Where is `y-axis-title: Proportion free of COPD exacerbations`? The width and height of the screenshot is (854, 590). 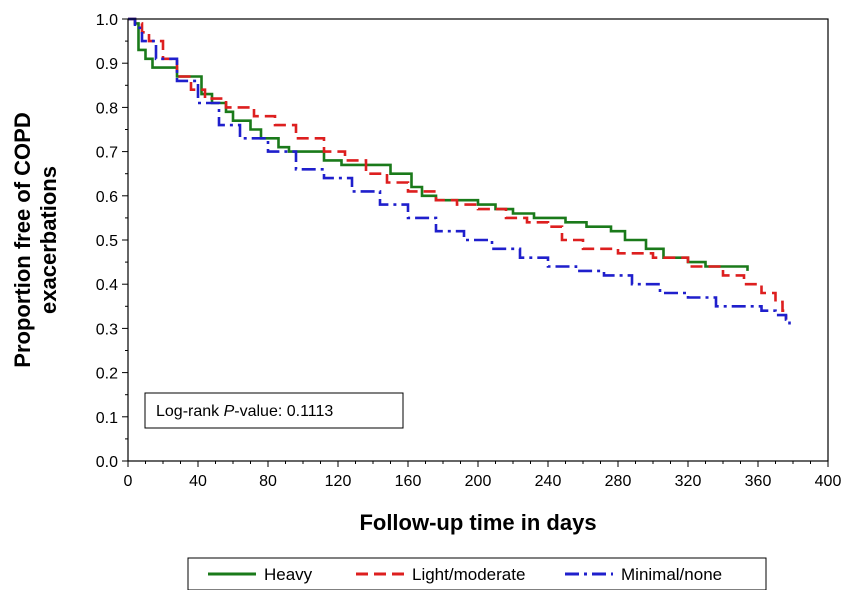 y-axis-title: Proportion free of COPD exacerbations is located at coordinates (35, 239).